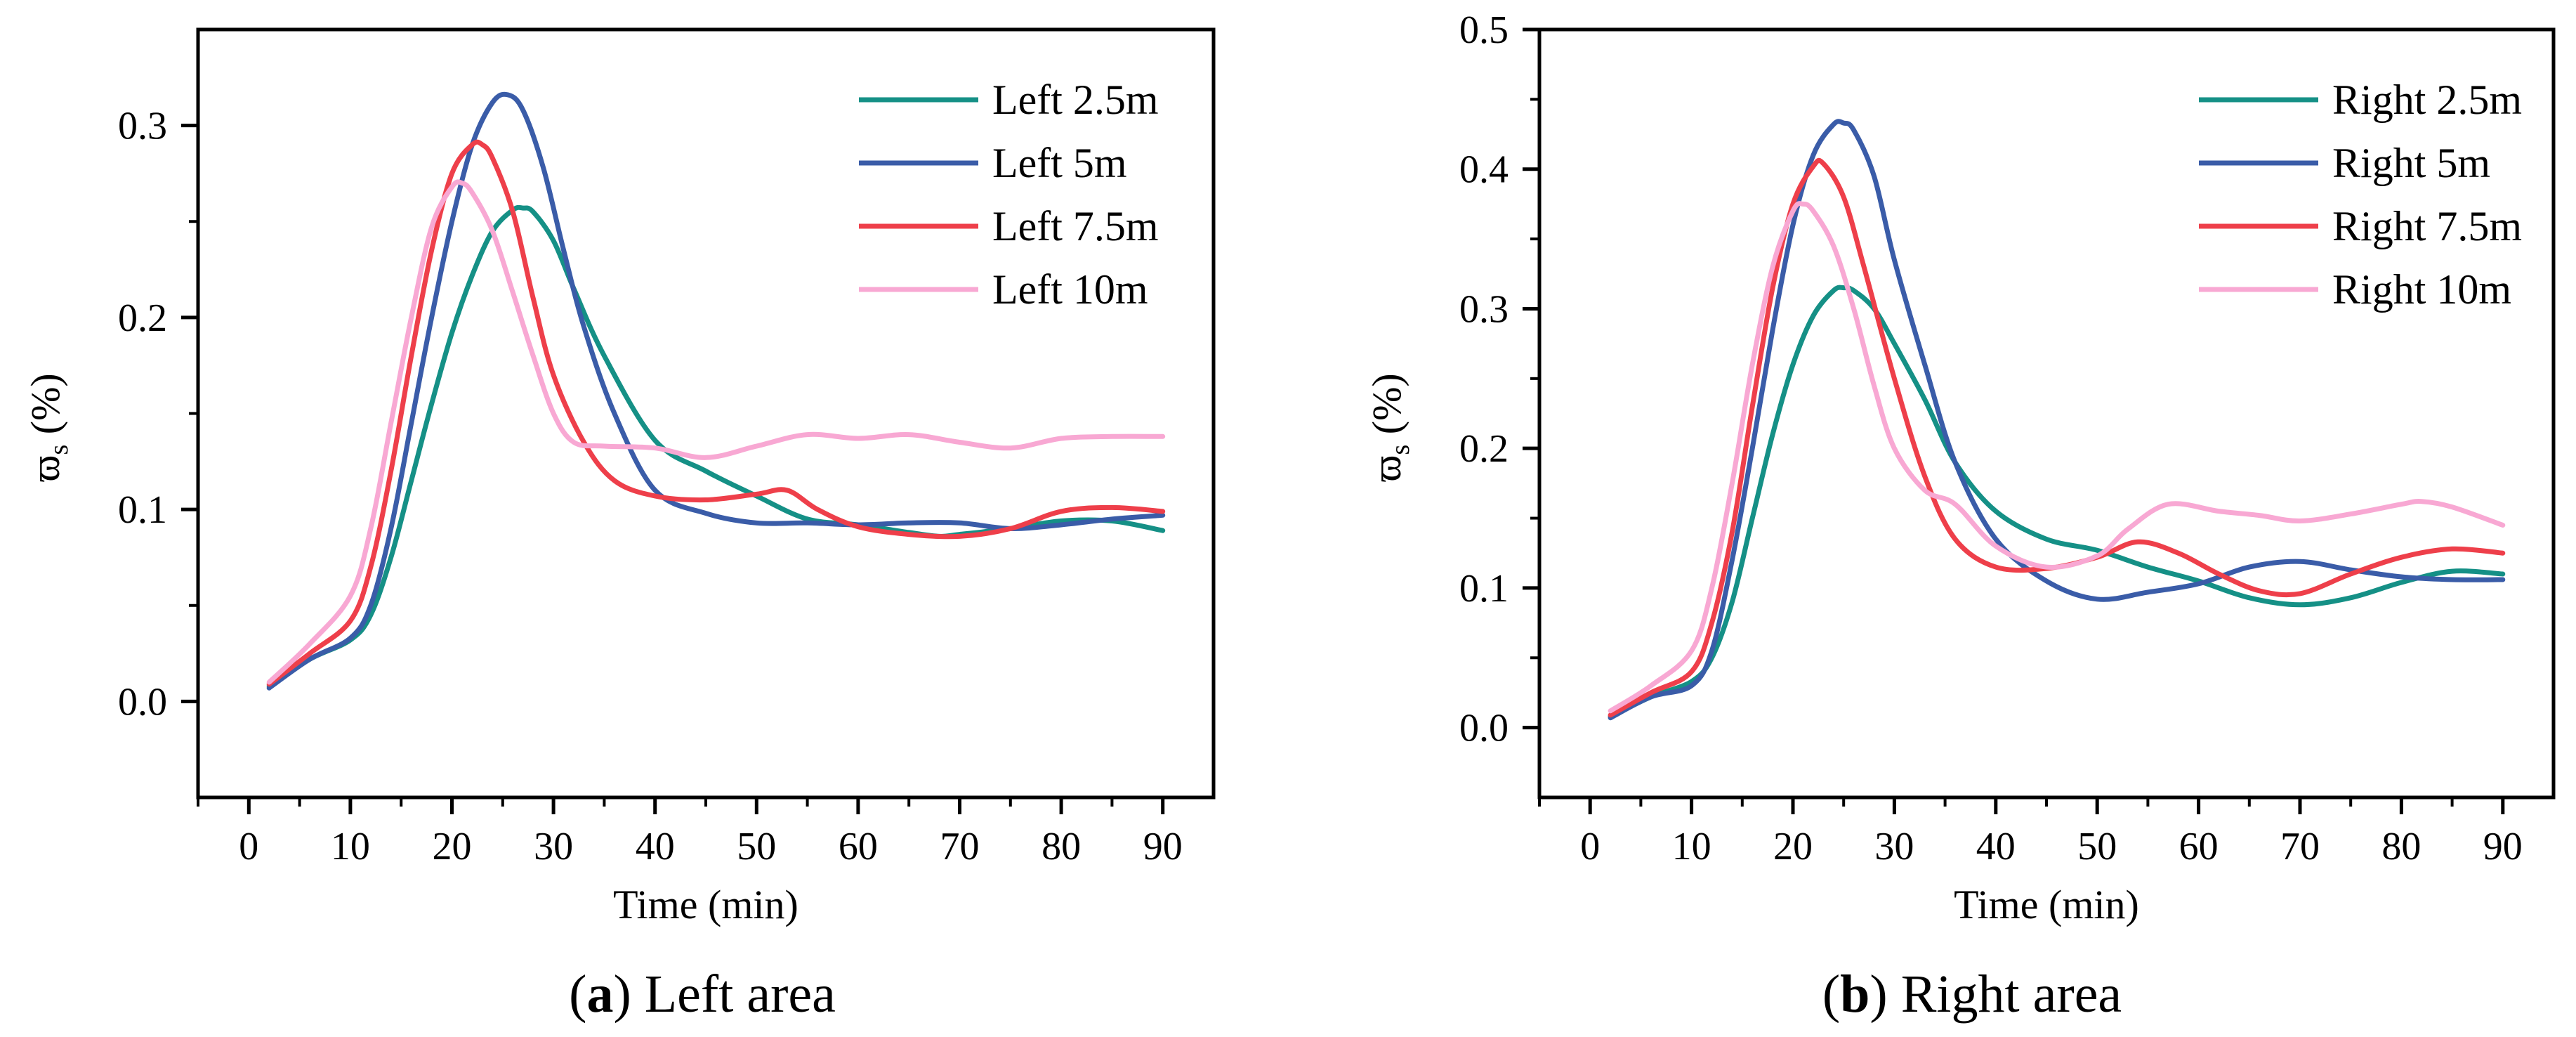 This screenshot has width=2576, height=1037. What do you see at coordinates (2057, 502) in the screenshot?
I see `series-line-right-2-5m` at bounding box center [2057, 502].